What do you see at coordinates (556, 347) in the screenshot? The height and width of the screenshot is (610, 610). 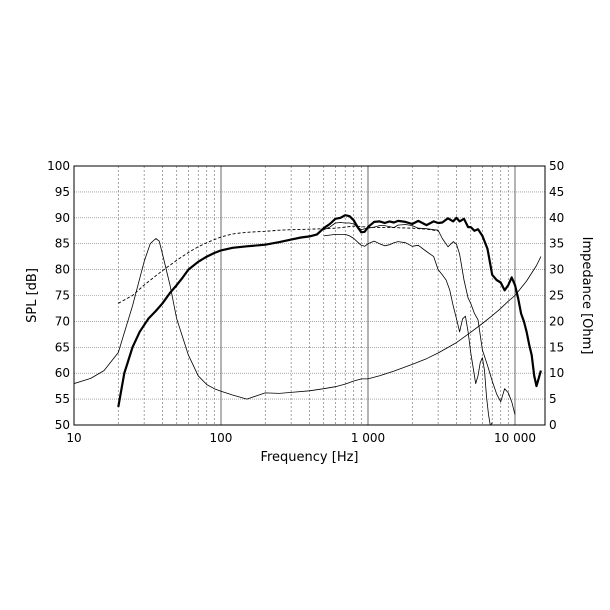 I see `y2-tick-label: 15` at bounding box center [556, 347].